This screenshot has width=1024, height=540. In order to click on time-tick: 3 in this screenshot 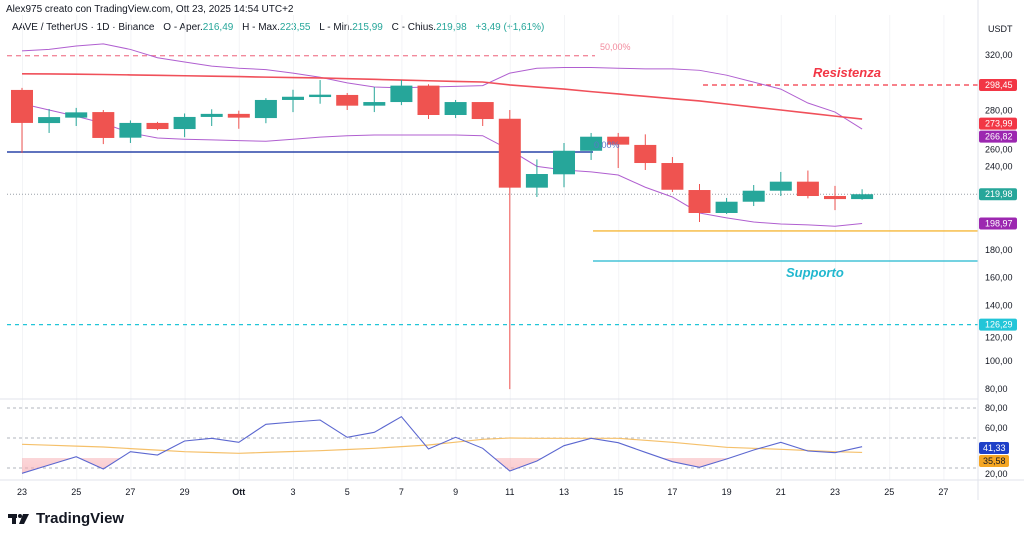, I will do `click(292, 492)`.